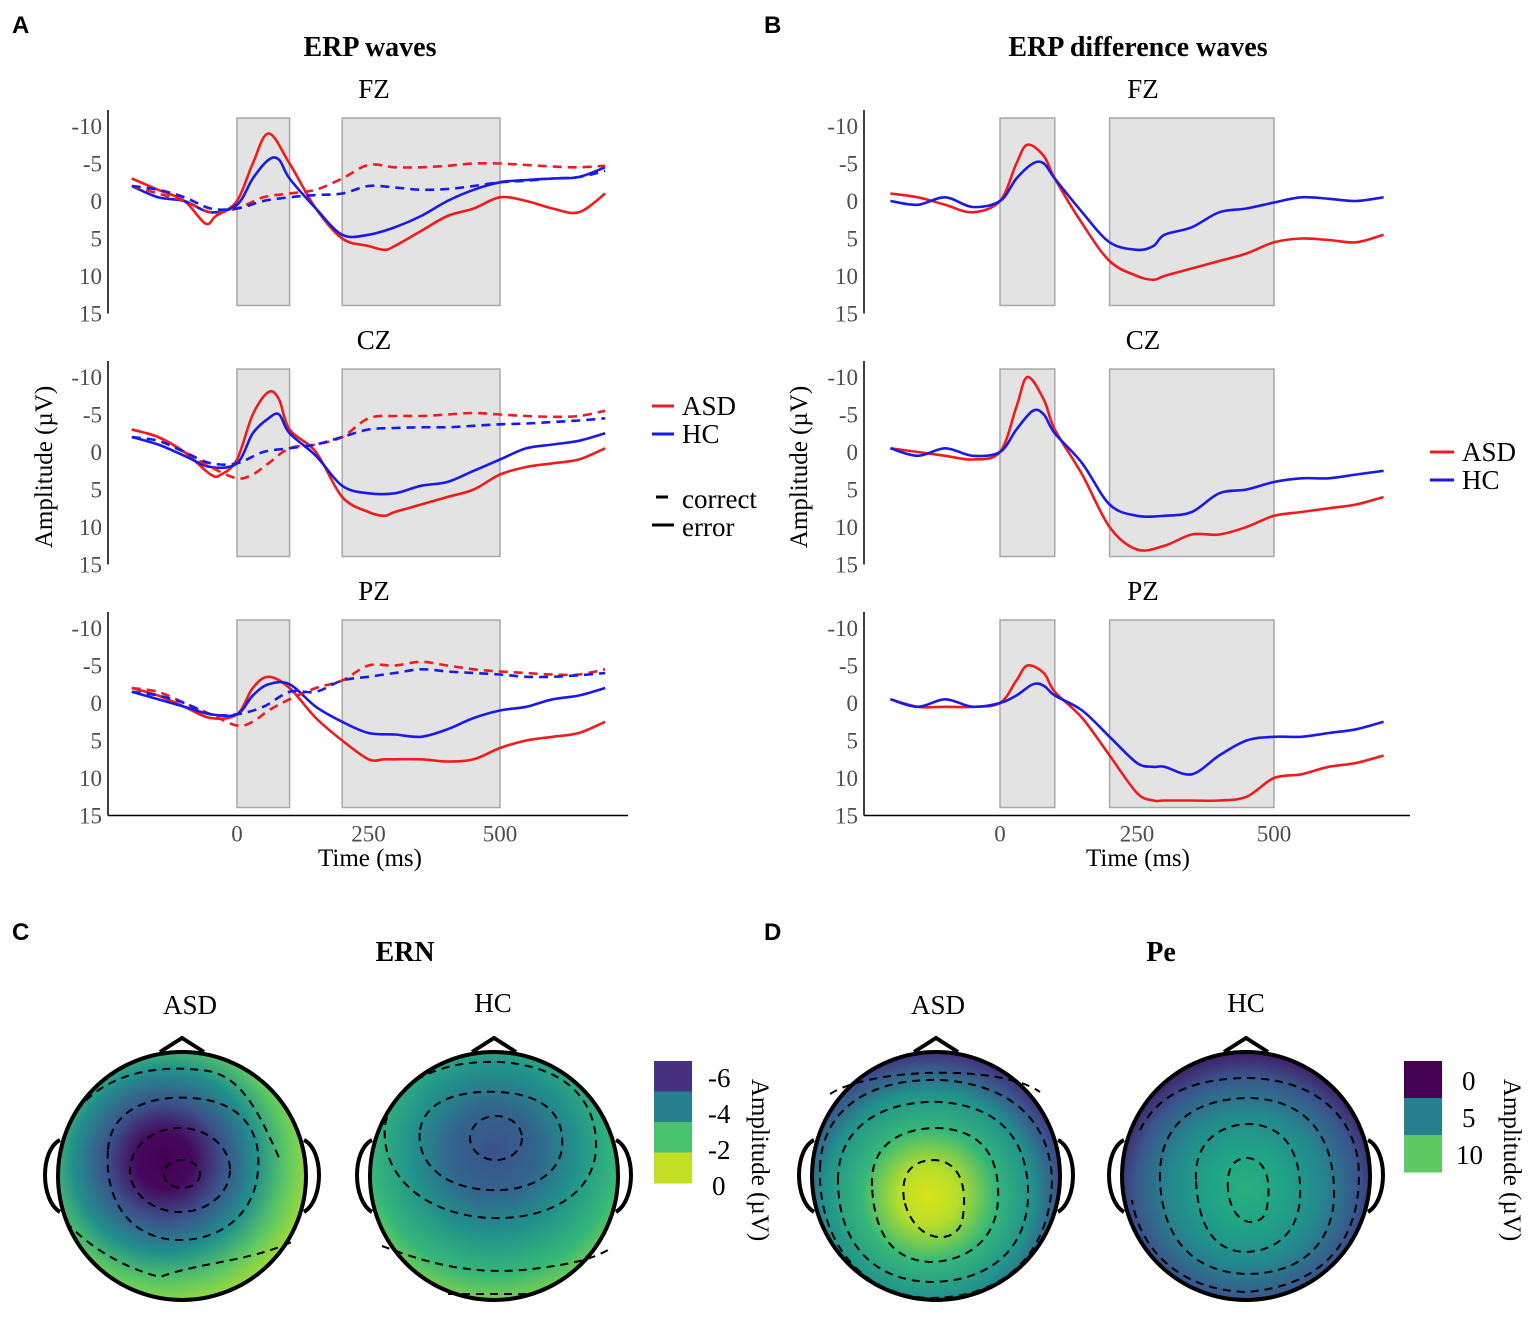 This screenshot has width=1535, height=1322. I want to click on facet-fz: FZ -10 -5 0 5 10 15, so click(338, 200).